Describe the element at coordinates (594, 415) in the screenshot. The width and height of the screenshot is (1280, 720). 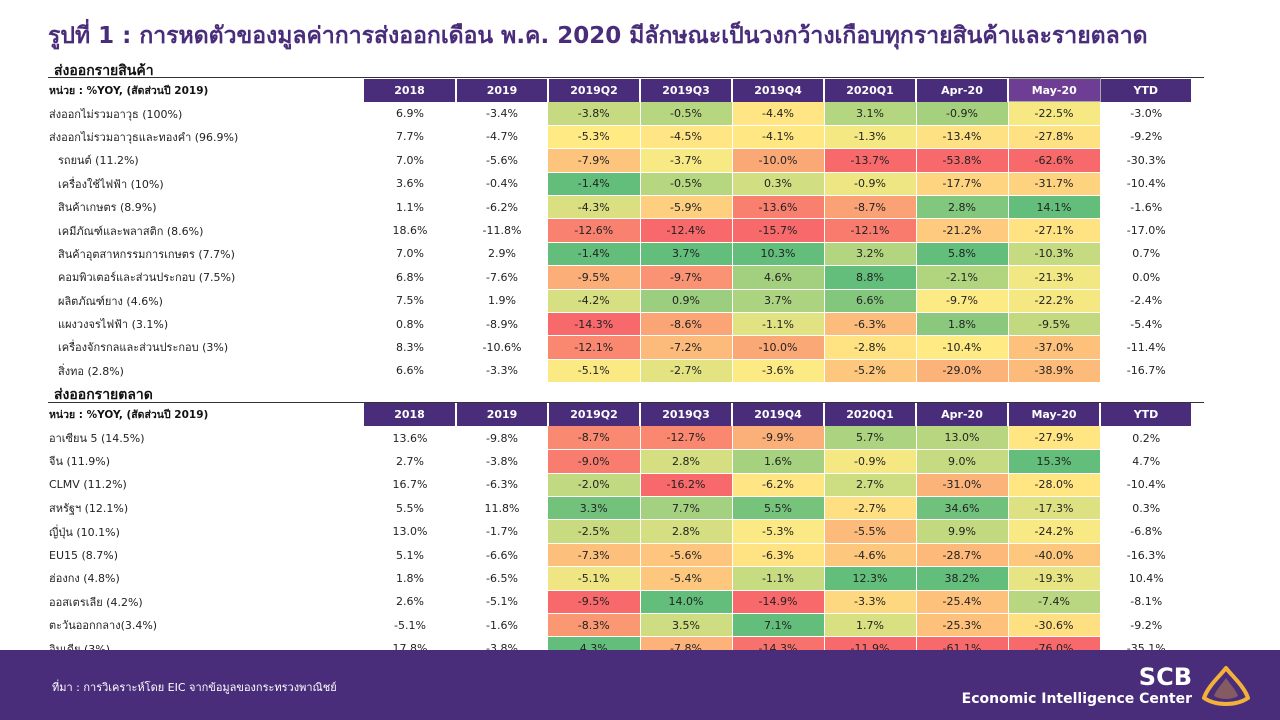
I see `column-header: 2019Q2` at that location.